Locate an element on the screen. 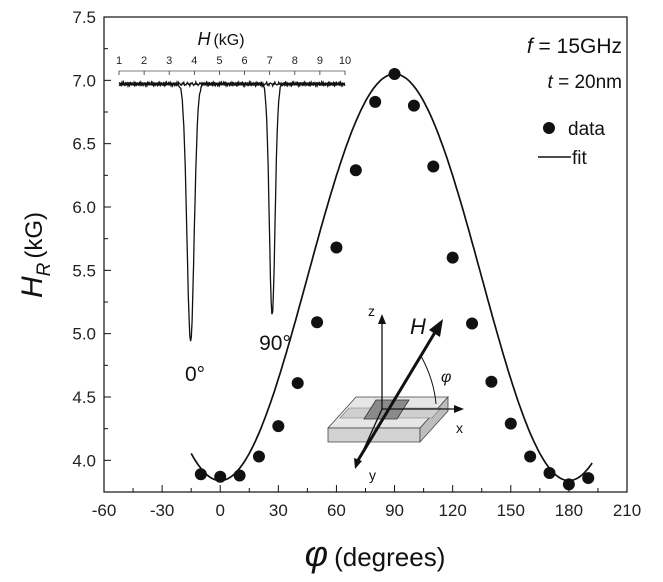 Image resolution: width=663 pixels, height=582 pixels. x-tick-label: -60 is located at coordinates (104, 510).